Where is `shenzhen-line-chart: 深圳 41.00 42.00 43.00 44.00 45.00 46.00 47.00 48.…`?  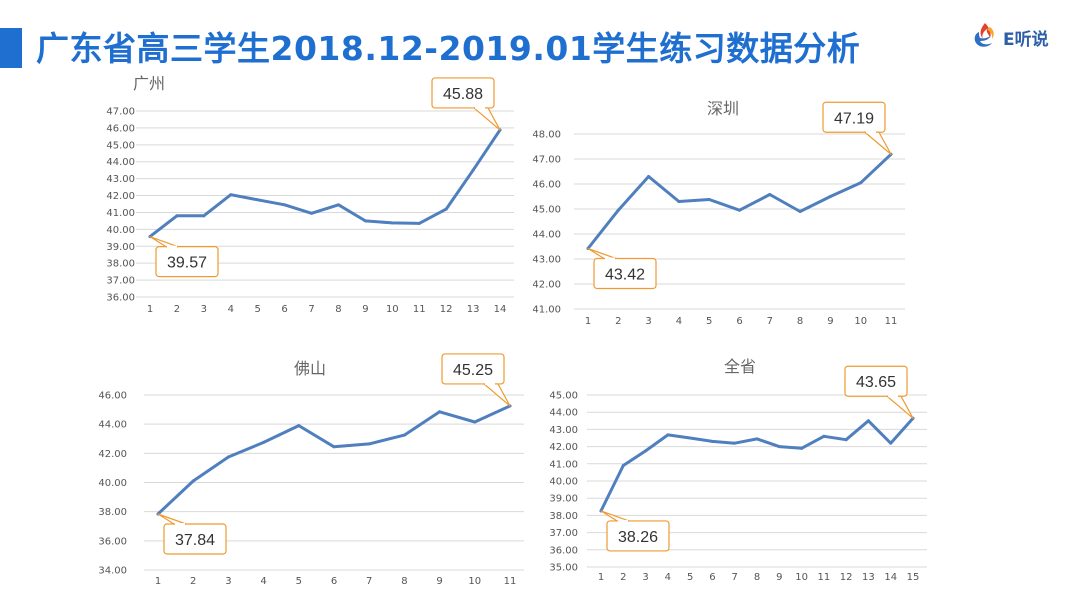 shenzhen-line-chart: 深圳 41.00 42.00 43.00 44.00 45.00 46.00 47.00 48.… is located at coordinates (718, 213).